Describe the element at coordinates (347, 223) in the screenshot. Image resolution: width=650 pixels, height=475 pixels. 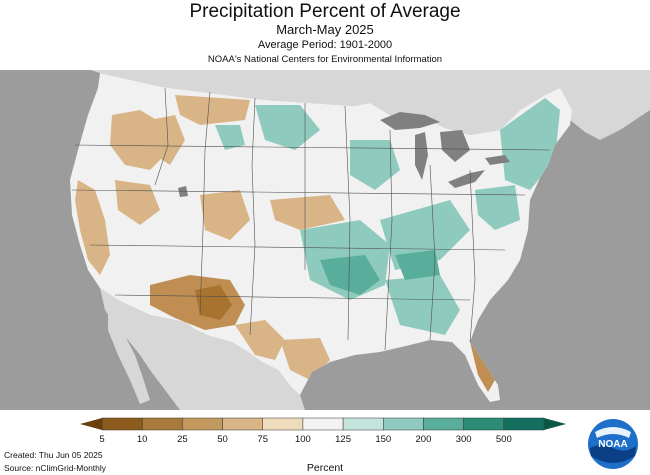
I see `boundary-plains-east` at that location.